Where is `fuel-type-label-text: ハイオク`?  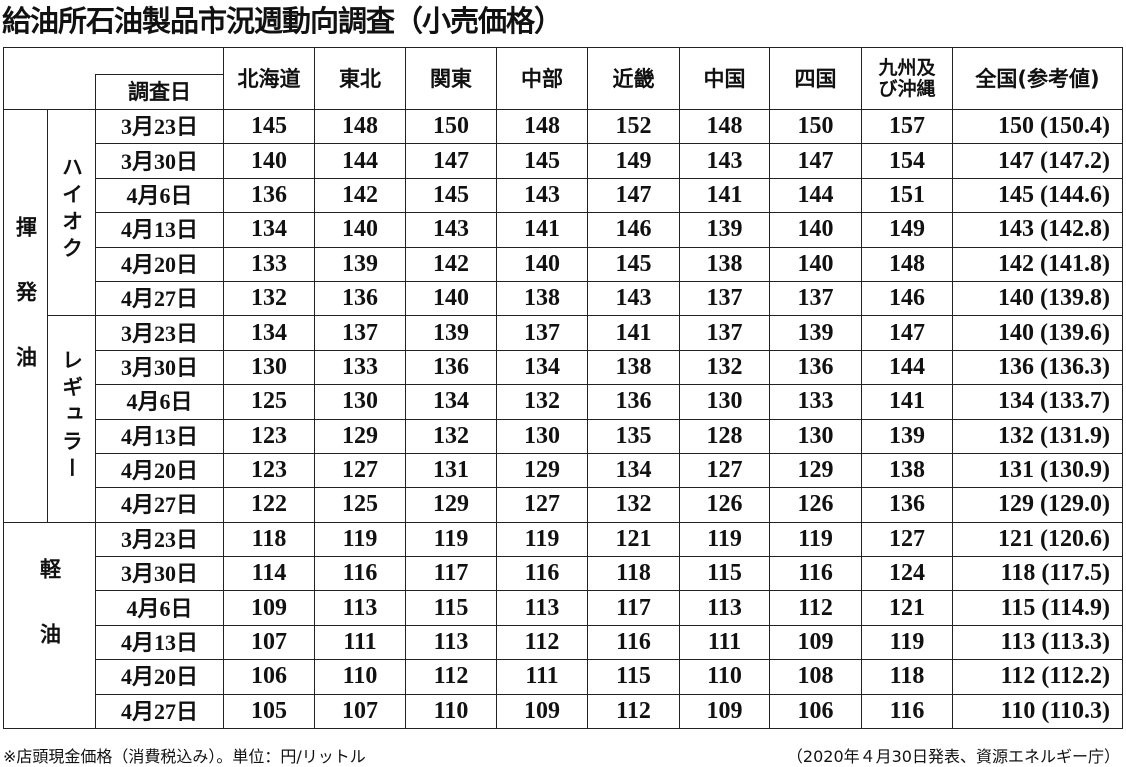 fuel-type-label-text: ハイオク is located at coordinates (71, 210).